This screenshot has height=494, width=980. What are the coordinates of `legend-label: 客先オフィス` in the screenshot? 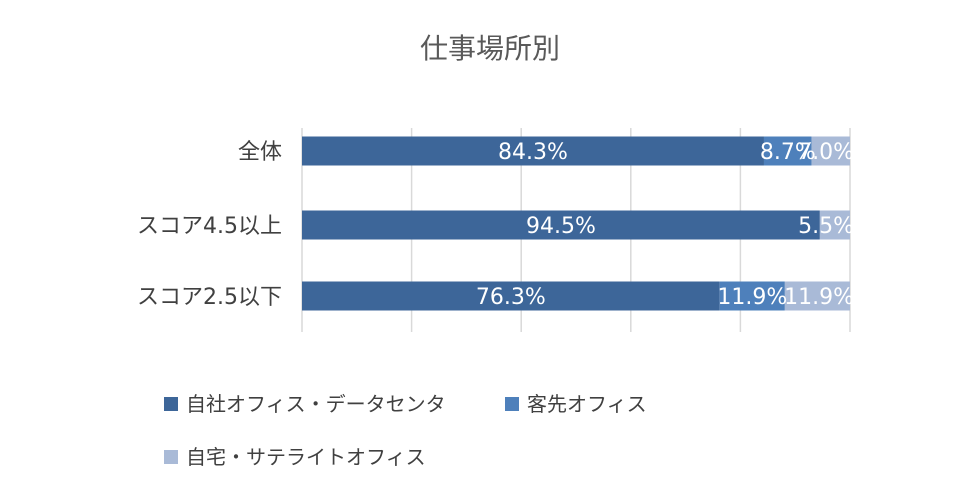 It's located at (587, 404).